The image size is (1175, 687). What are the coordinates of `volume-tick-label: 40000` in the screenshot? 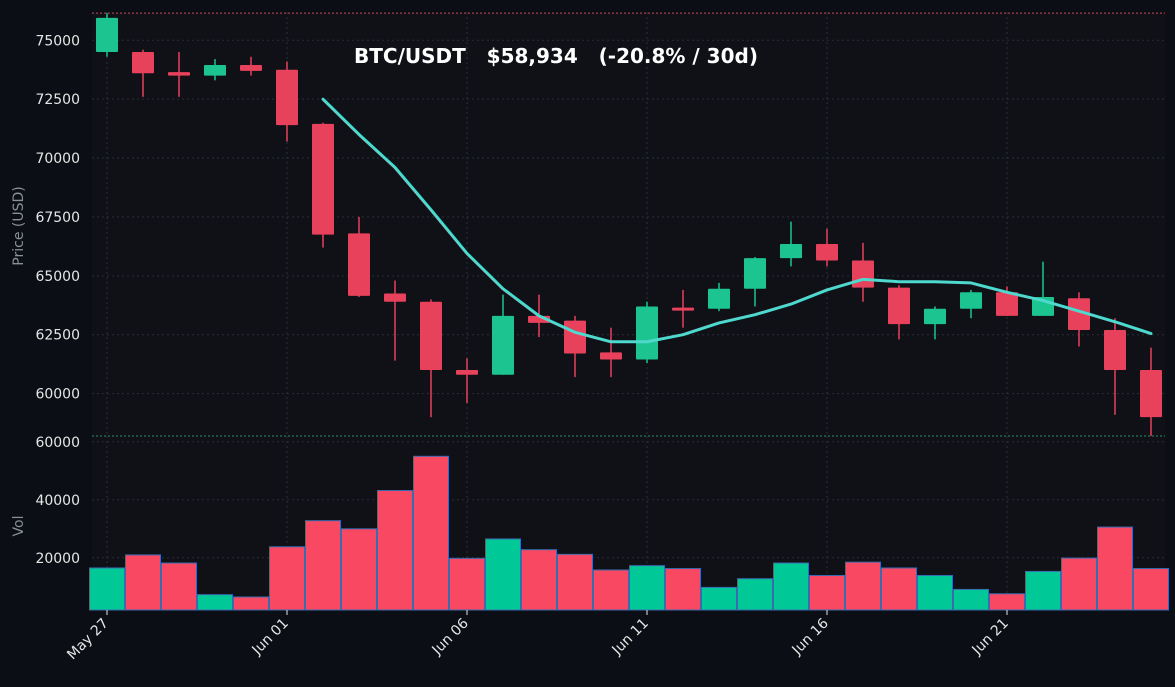 It's located at (57, 501).